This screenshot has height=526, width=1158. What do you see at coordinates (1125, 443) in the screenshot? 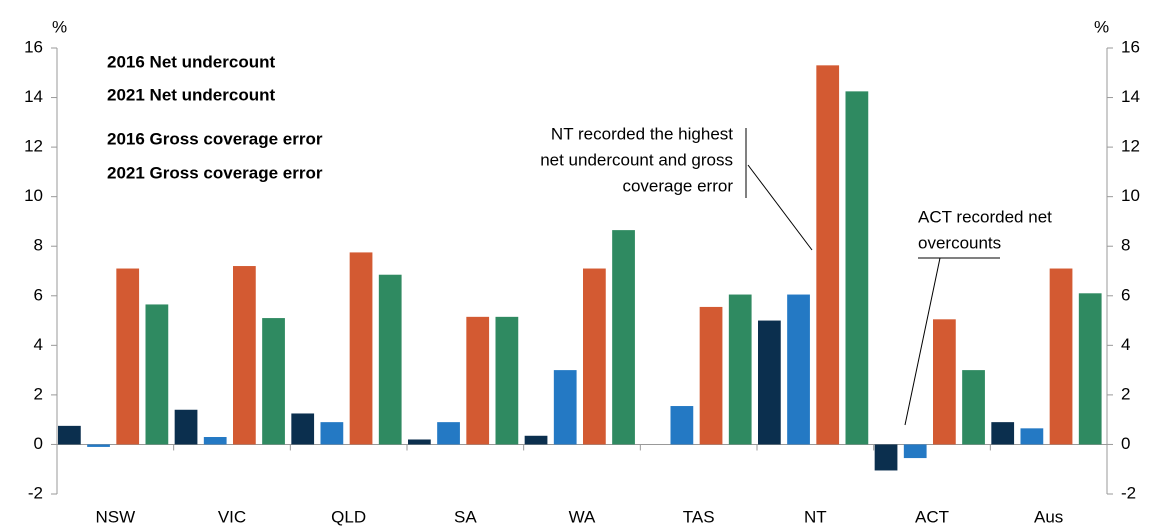
I see `y2-tick-label: 0` at bounding box center [1125, 443].